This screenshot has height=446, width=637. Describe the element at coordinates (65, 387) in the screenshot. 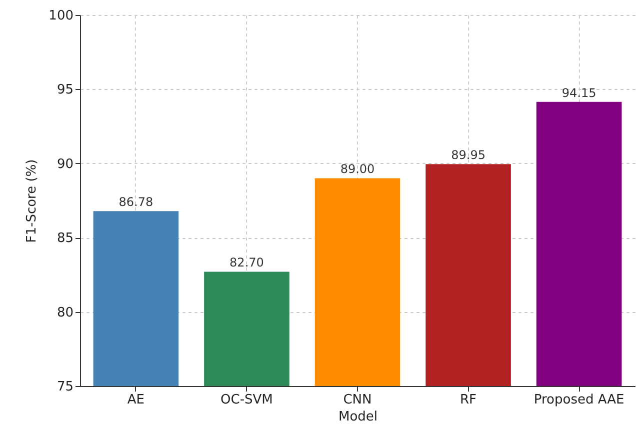

I see `y-tick-label: 75` at that location.